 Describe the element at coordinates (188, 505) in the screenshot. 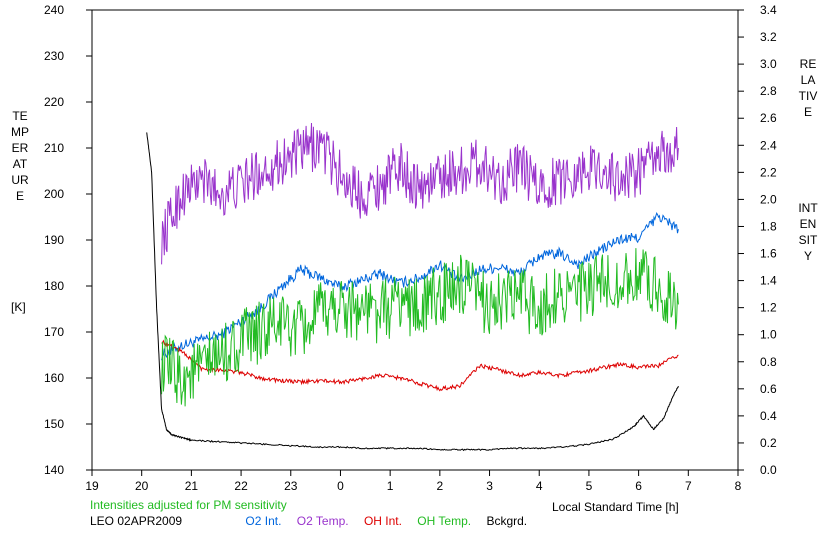

I see `adjustment-note: Intensities adjusted for PM sensitivity` at that location.